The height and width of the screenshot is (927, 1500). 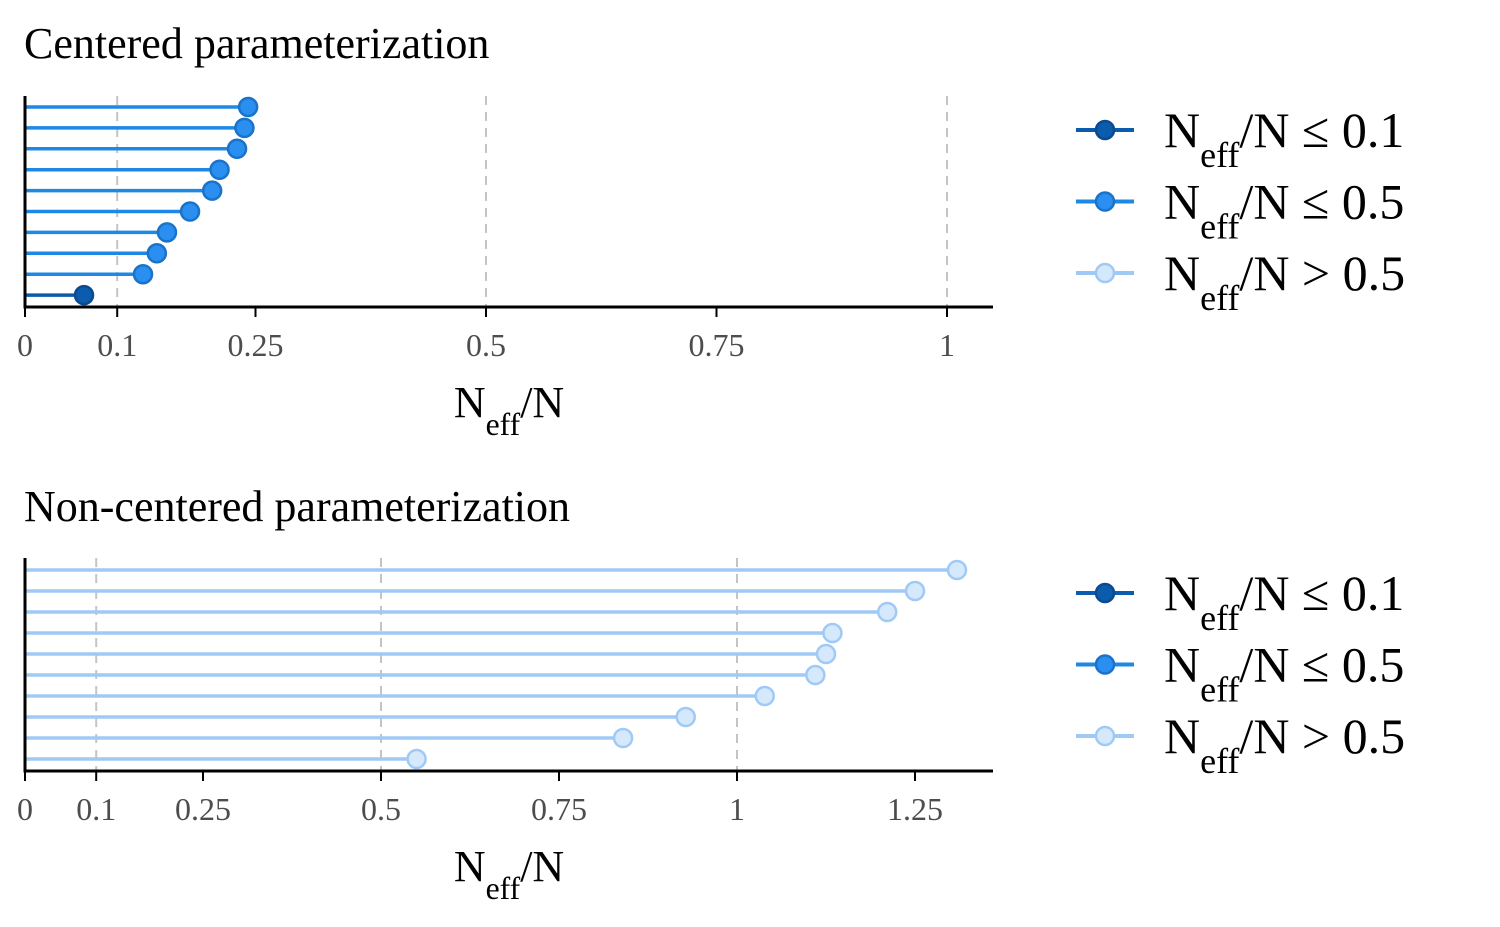 What do you see at coordinates (915, 809) in the screenshot?
I see `x-tick-label: 1.25` at bounding box center [915, 809].